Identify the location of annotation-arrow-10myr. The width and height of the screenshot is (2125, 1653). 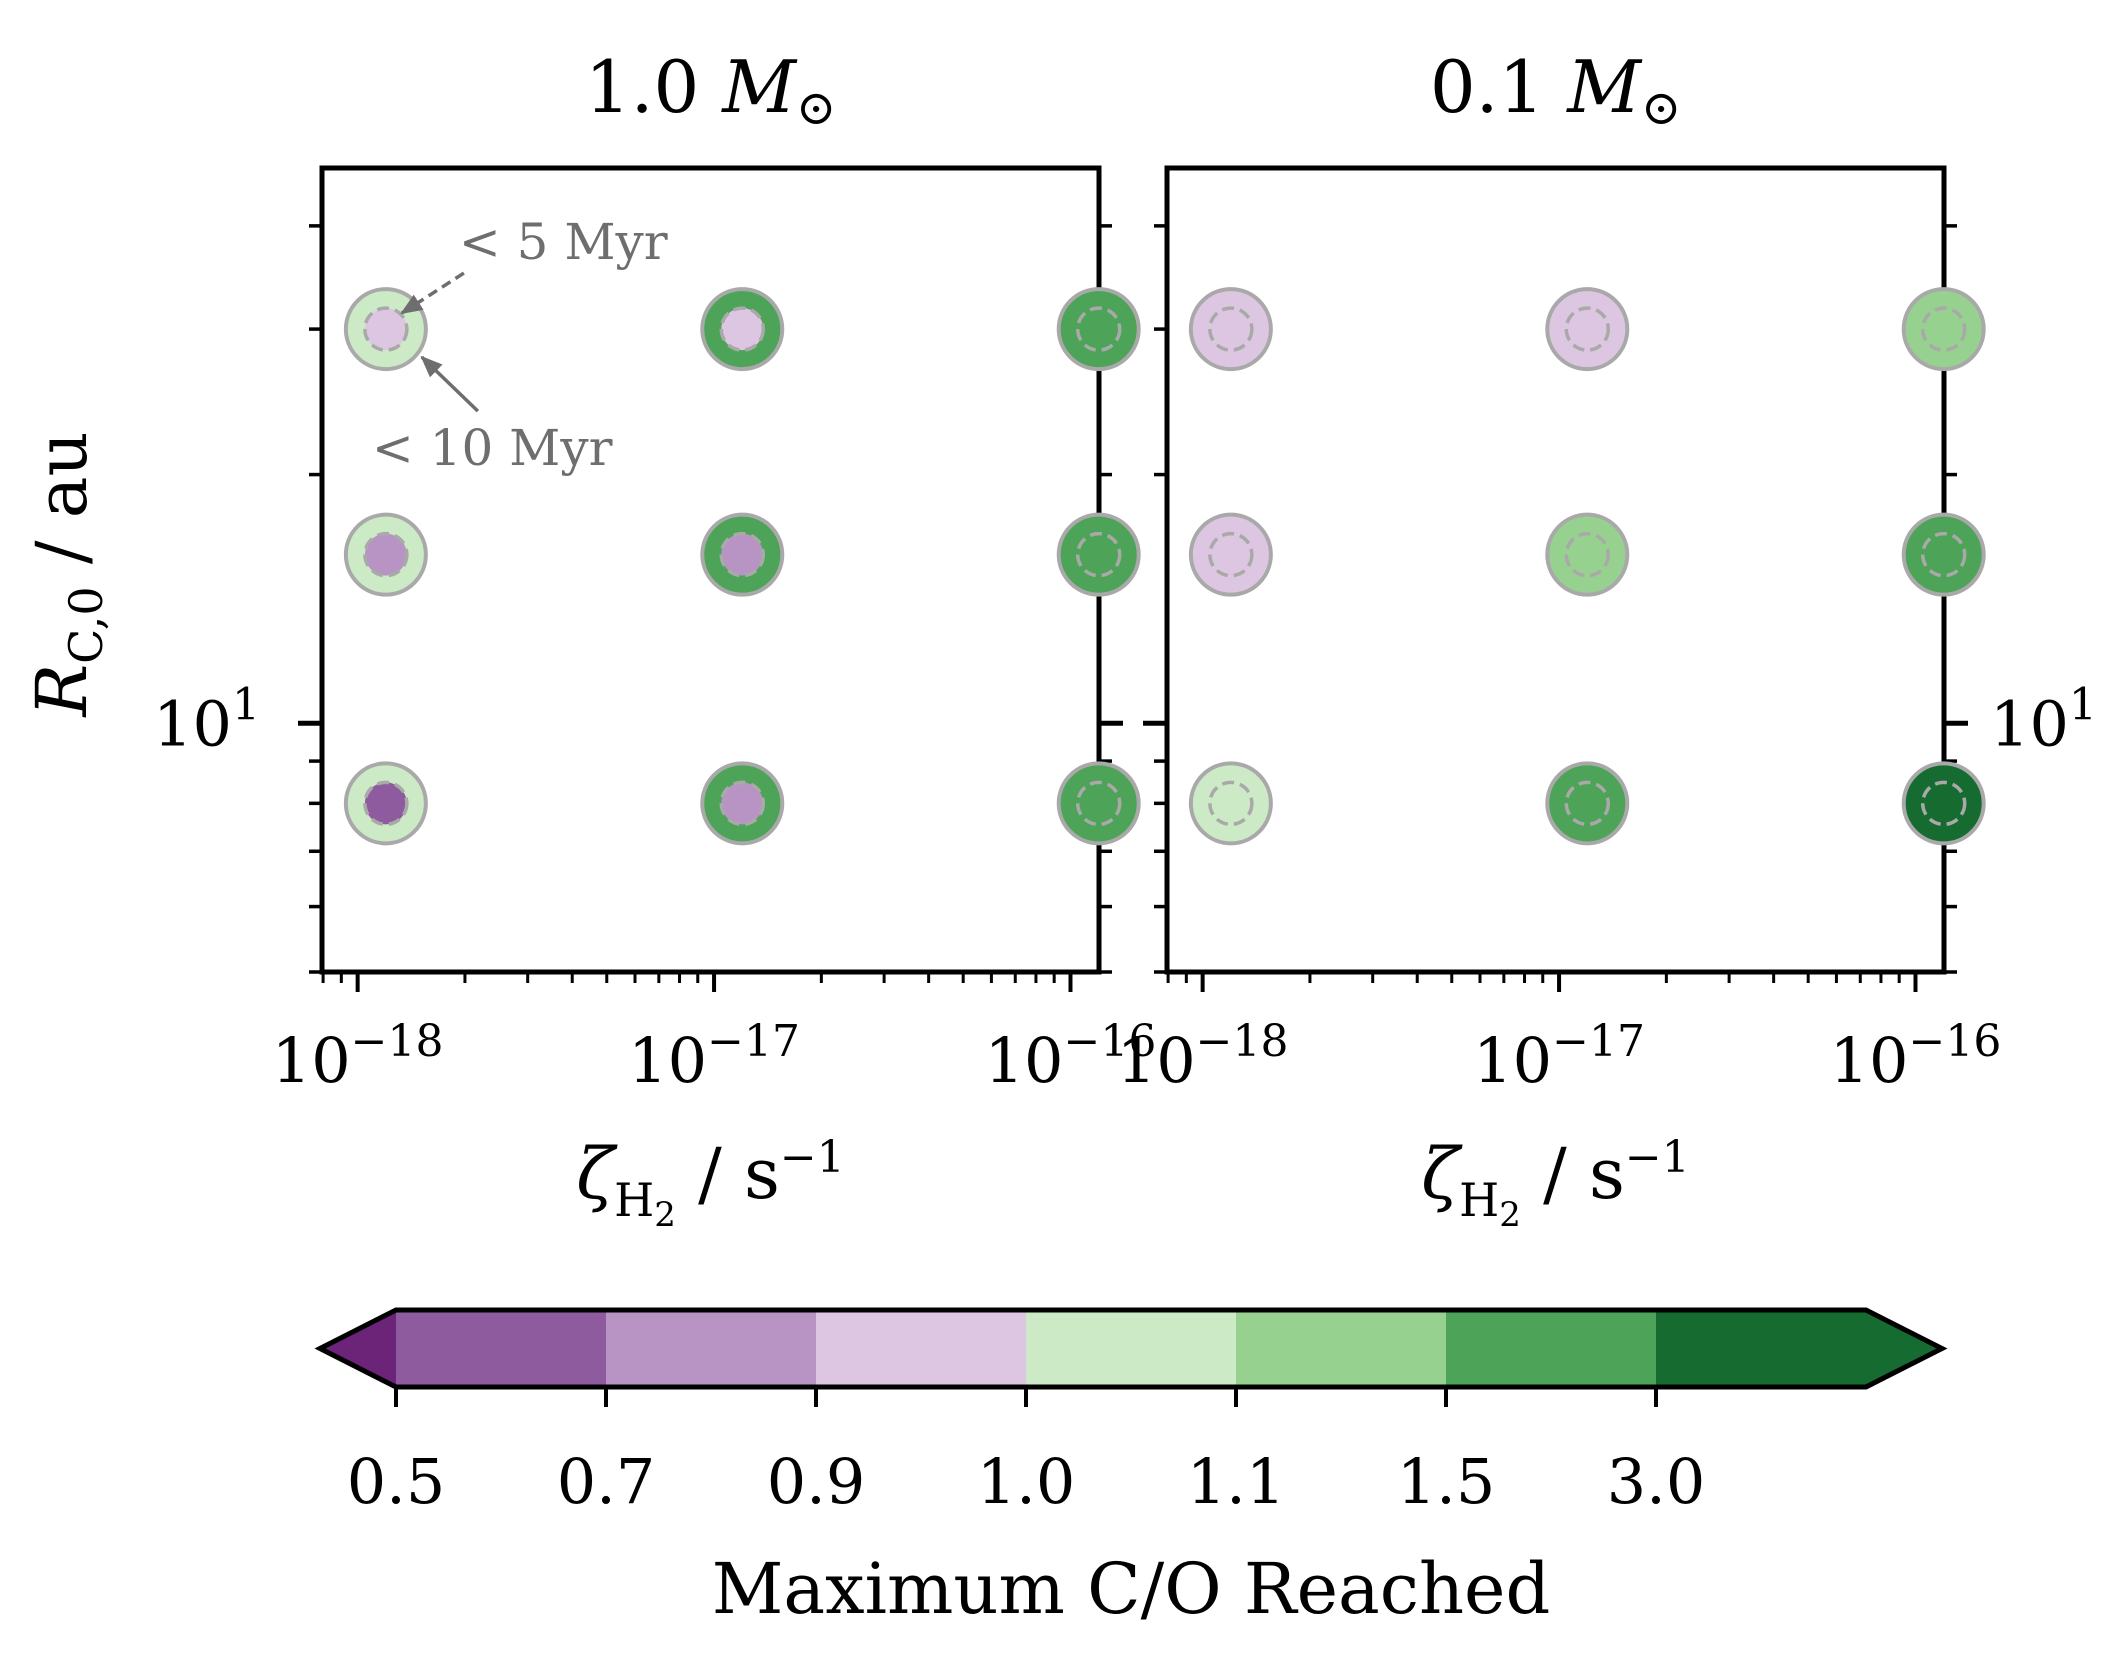
(450, 384).